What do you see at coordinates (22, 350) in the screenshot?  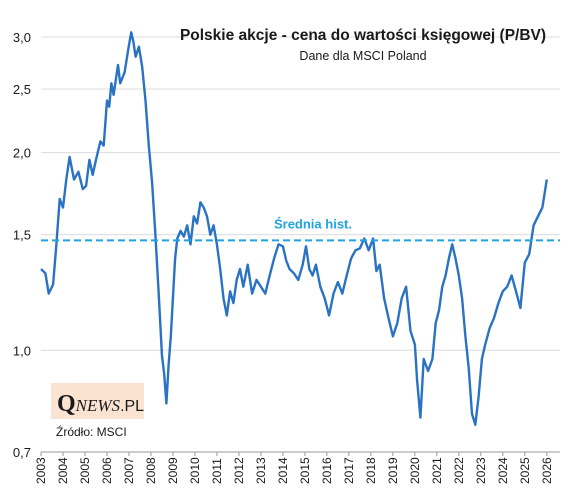 I see `y-tick-label: 1,0` at bounding box center [22, 350].